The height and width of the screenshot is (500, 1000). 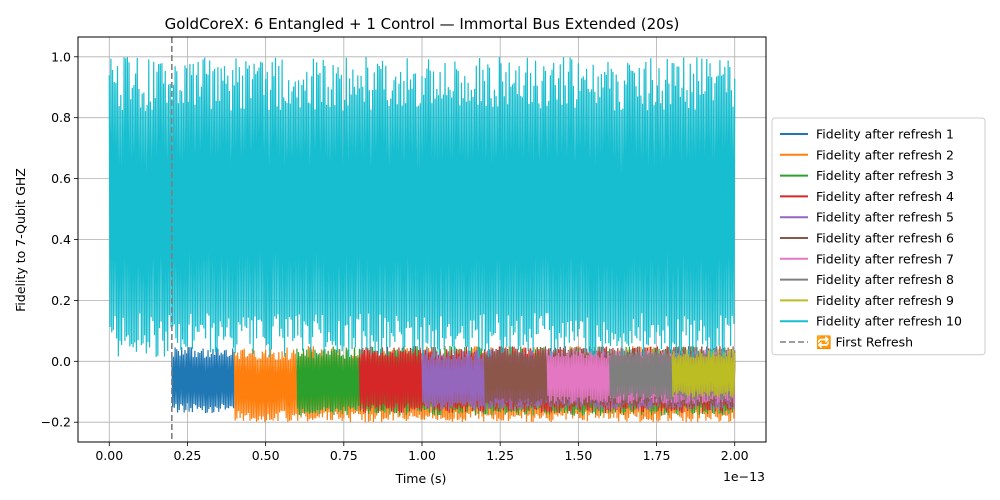 What do you see at coordinates (885, 279) in the screenshot?
I see `legend-label-refresh-8: Fidelity after refresh 8` at bounding box center [885, 279].